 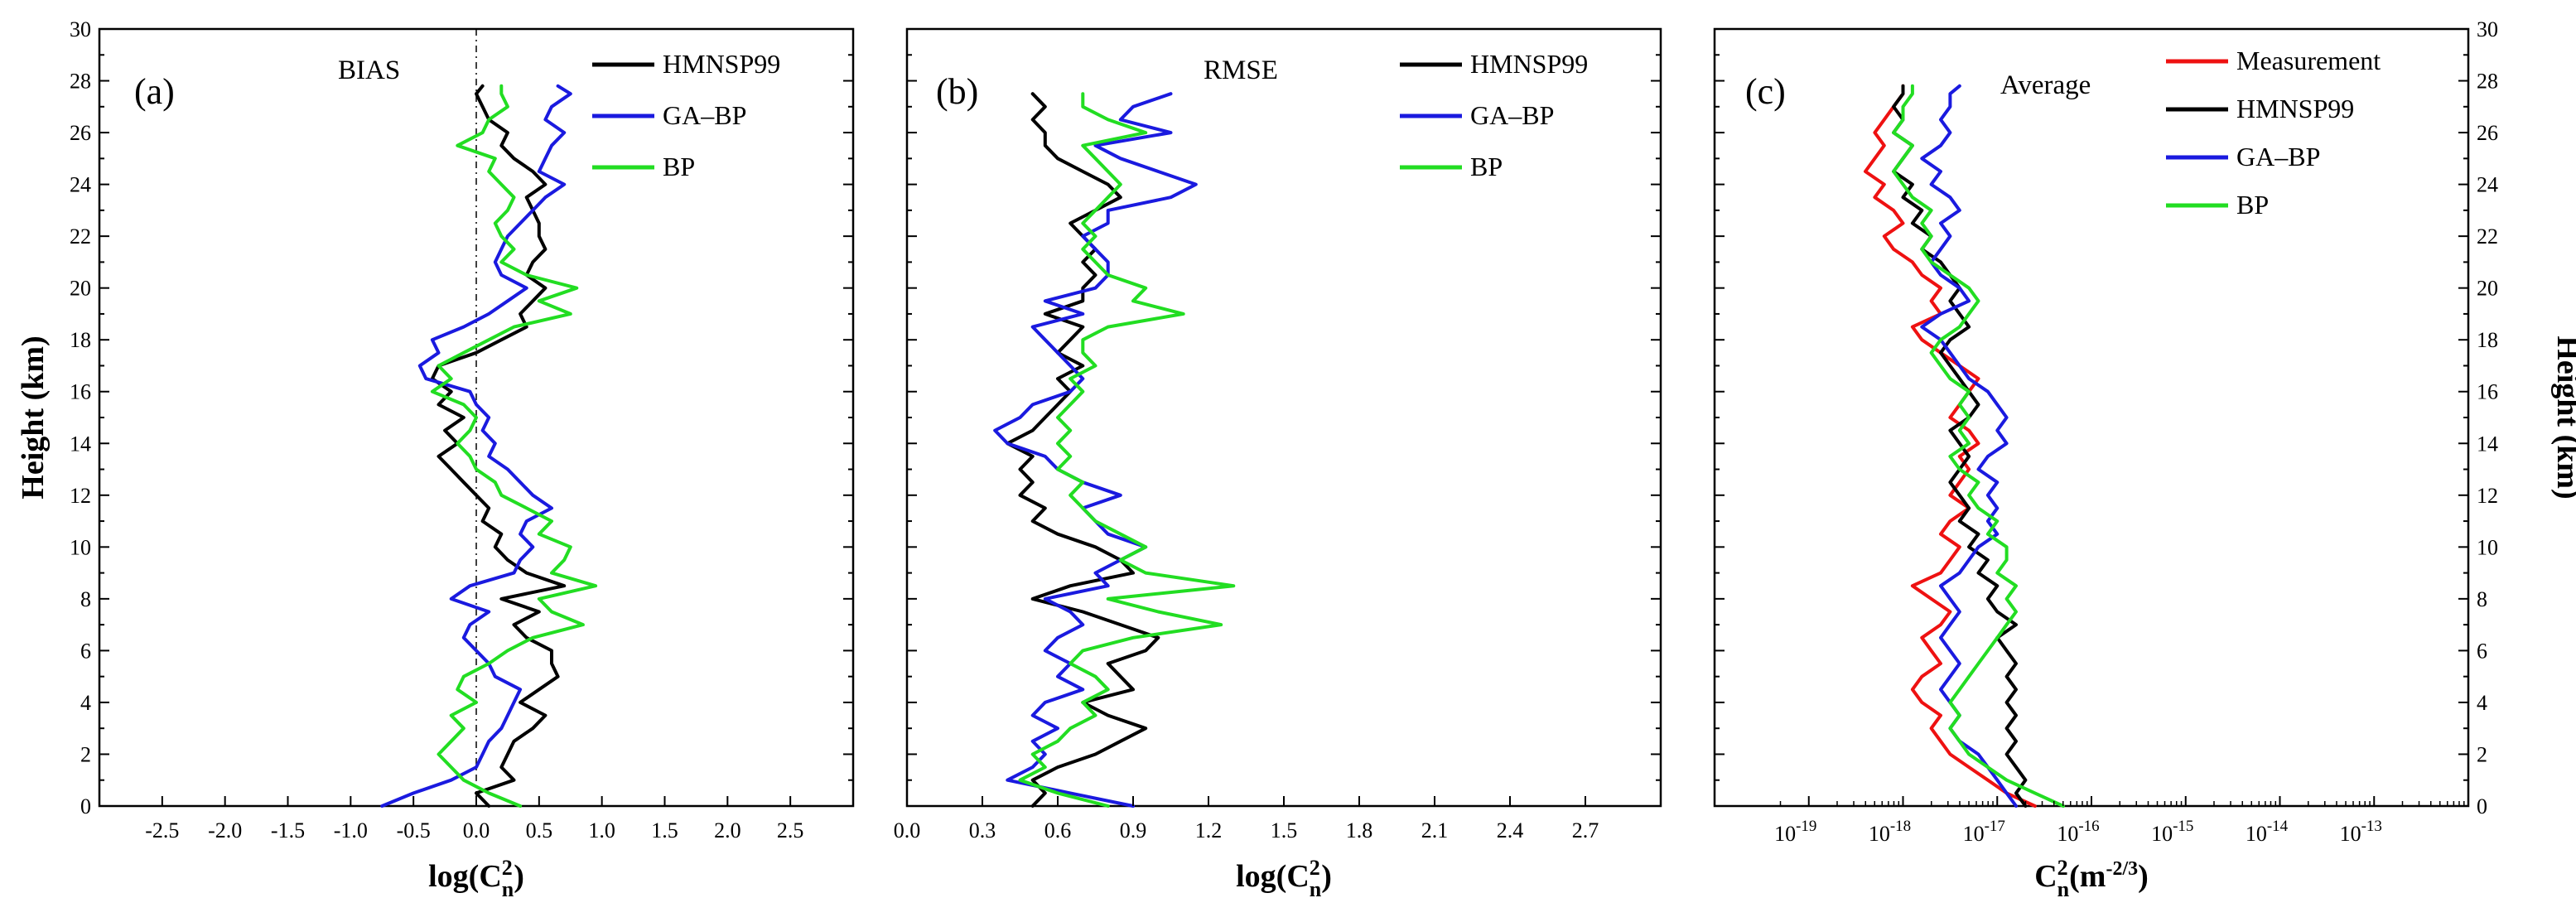 I want to click on x-tick-exponent: -16, so click(x=2088, y=827).